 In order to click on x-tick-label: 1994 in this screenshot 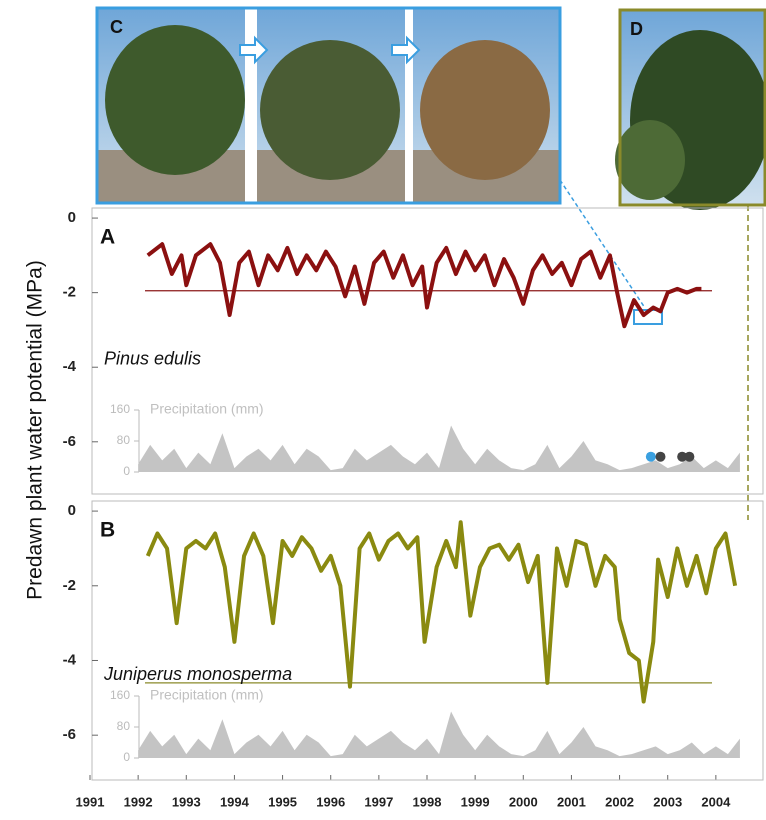, I will do `click(235, 801)`.